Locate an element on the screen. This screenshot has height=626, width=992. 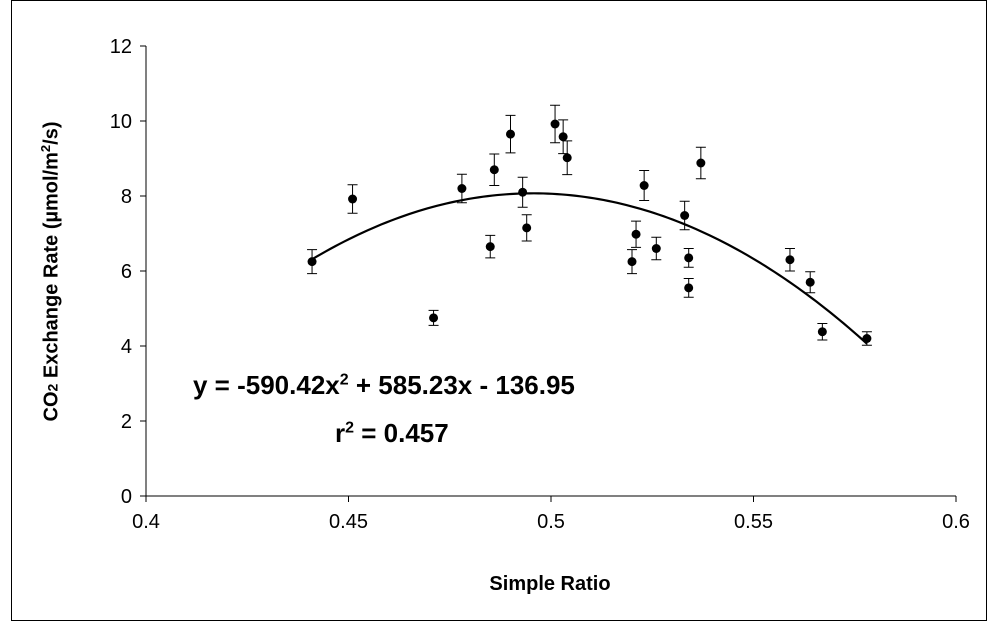
y-tick-label: 0 is located at coordinates (126, 497).